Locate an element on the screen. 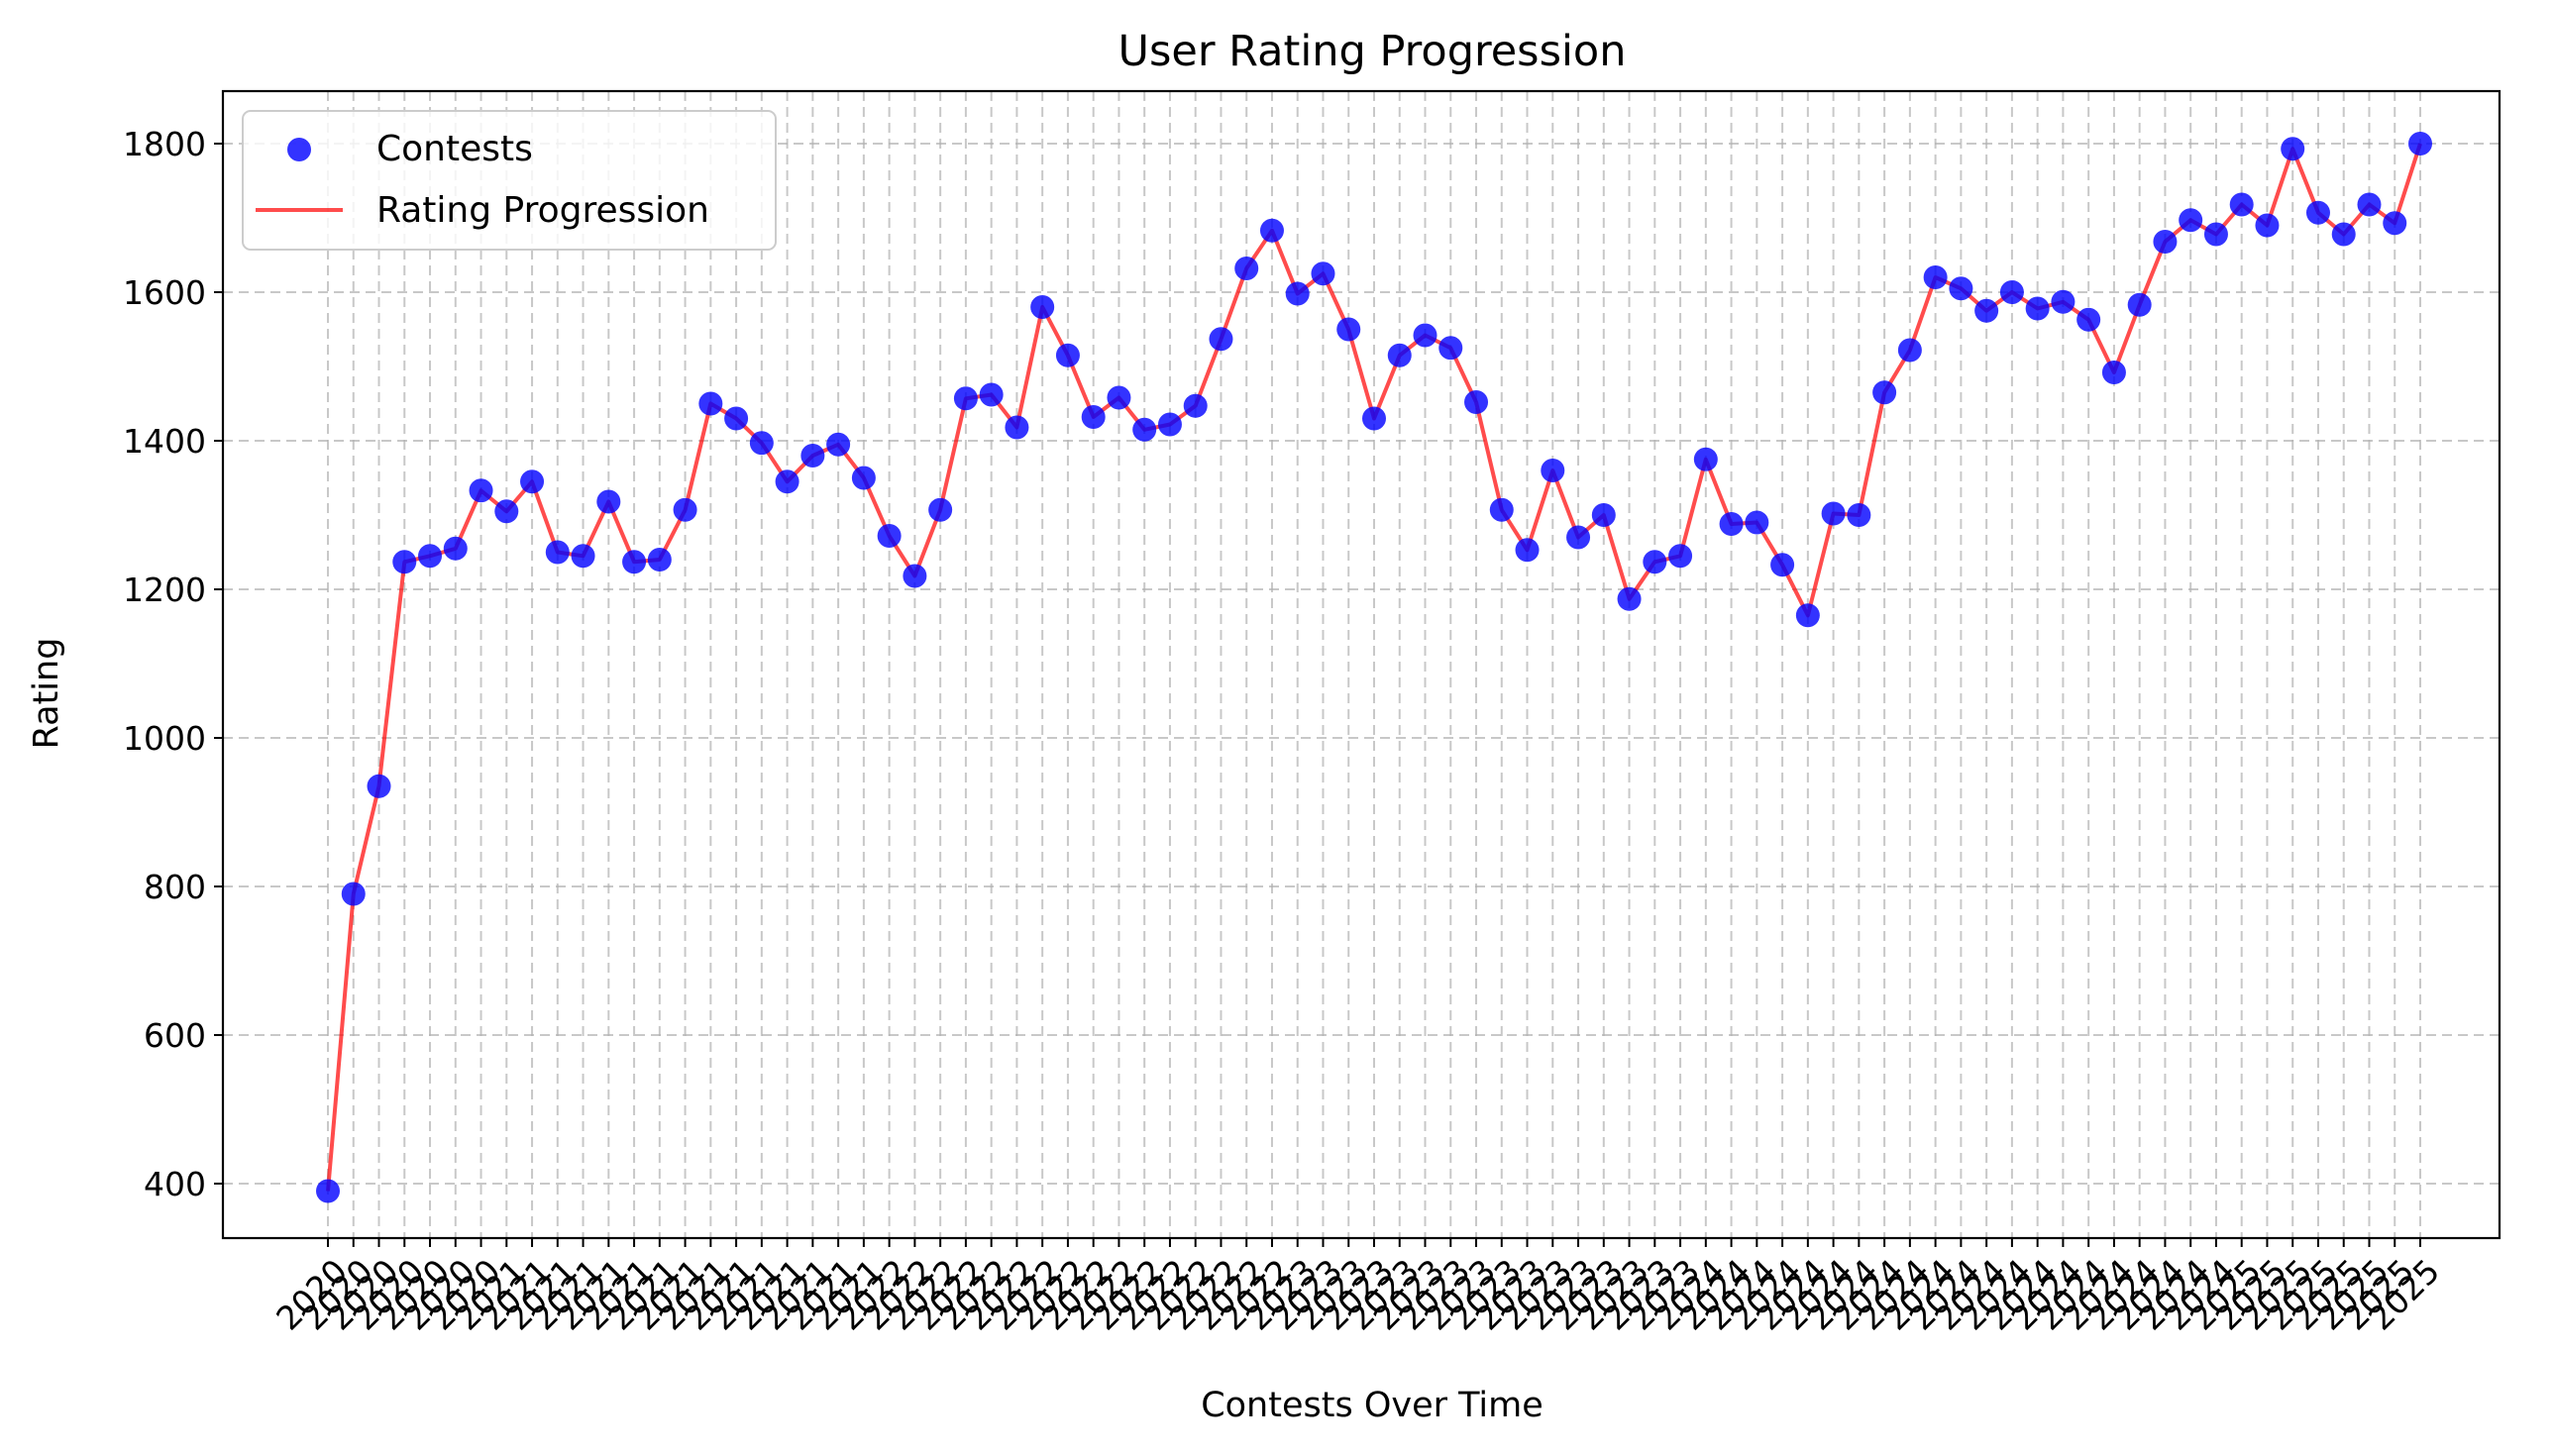 The width and height of the screenshot is (2554, 1456). chart-title: User Rating Progression is located at coordinates (1372, 51).